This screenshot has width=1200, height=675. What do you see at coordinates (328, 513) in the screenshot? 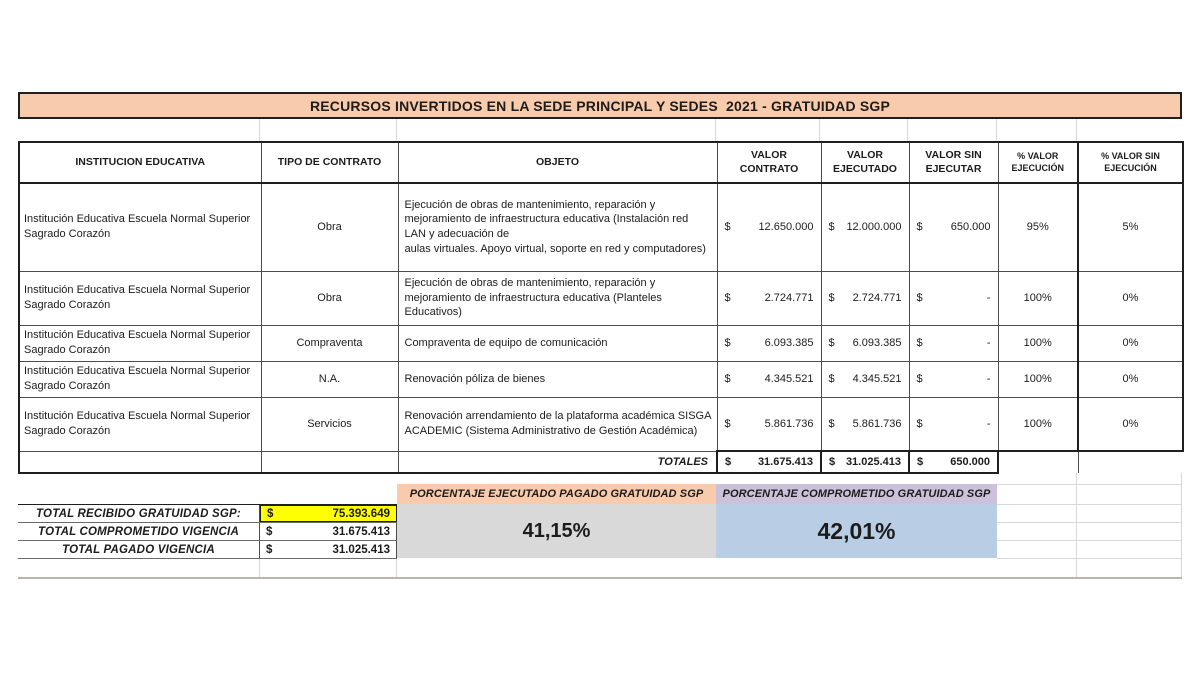
I see `recibido-value: $ 75.393.649` at bounding box center [328, 513].